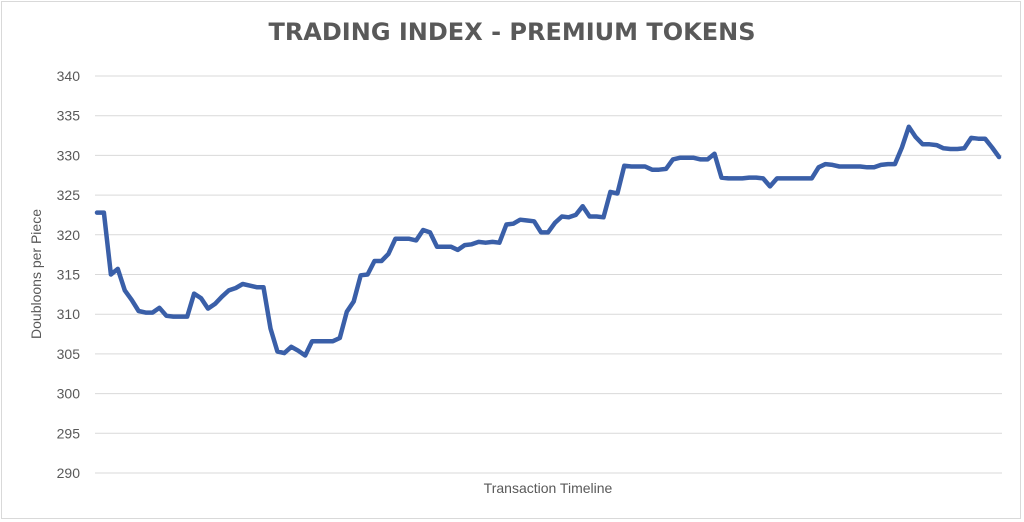  What do you see at coordinates (69, 433) in the screenshot?
I see `y-tick-label: 295` at bounding box center [69, 433].